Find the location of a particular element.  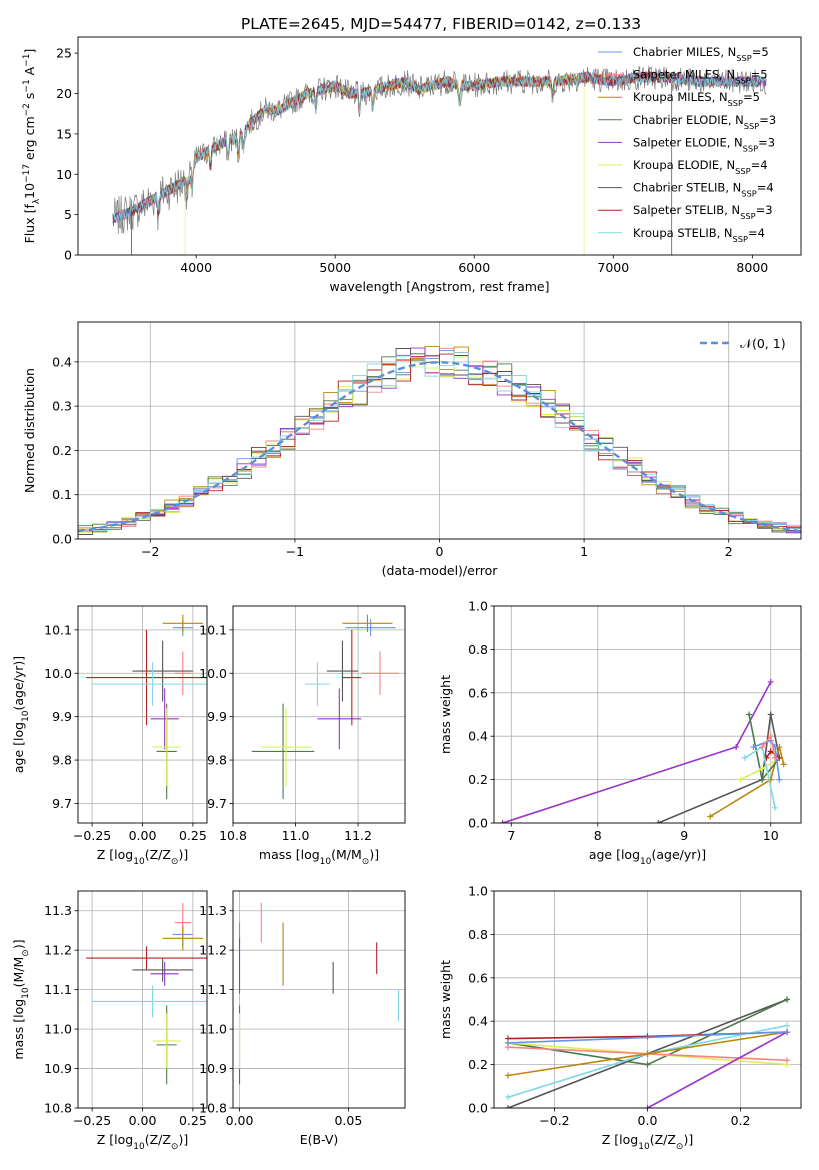

tick-label-x: 1 is located at coordinates (584, 551).